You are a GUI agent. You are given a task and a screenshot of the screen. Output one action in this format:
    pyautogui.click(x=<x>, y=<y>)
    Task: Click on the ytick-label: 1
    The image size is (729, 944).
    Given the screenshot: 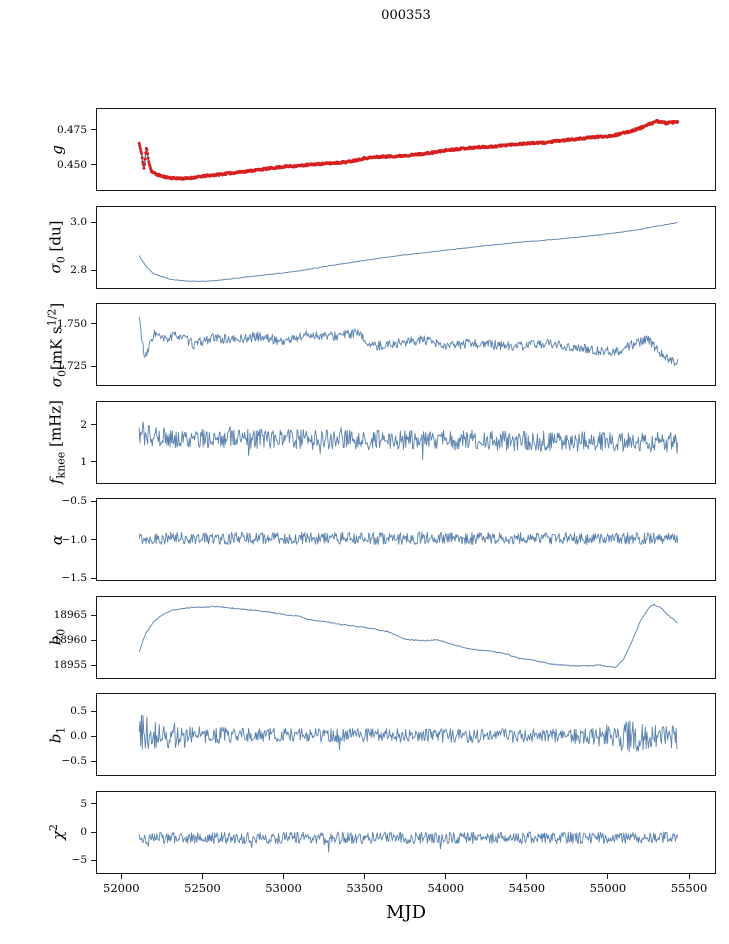 What is the action you would take?
    pyautogui.click(x=83, y=461)
    